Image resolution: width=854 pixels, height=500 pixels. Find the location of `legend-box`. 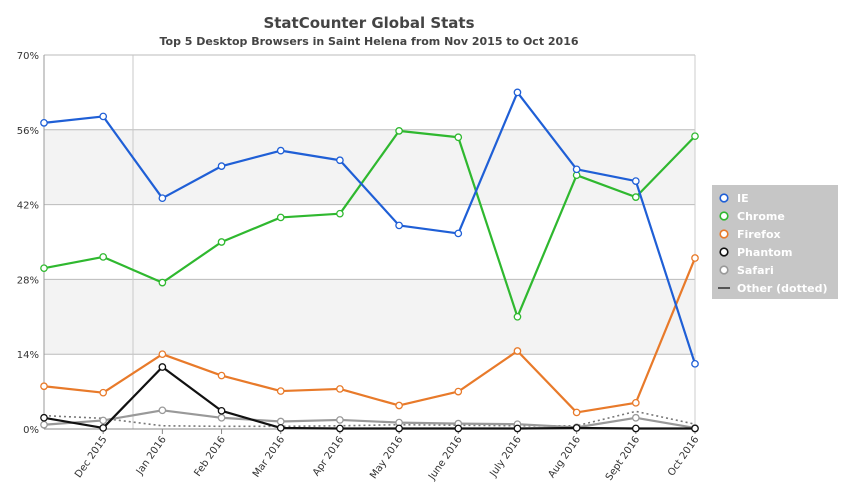

legend-box is located at coordinates (775, 242).